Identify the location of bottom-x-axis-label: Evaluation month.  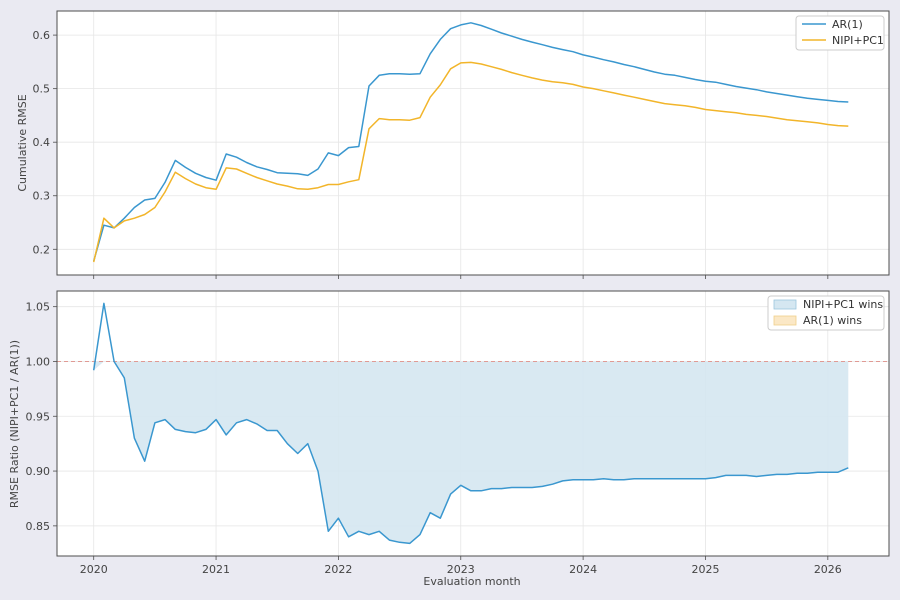
(471, 581).